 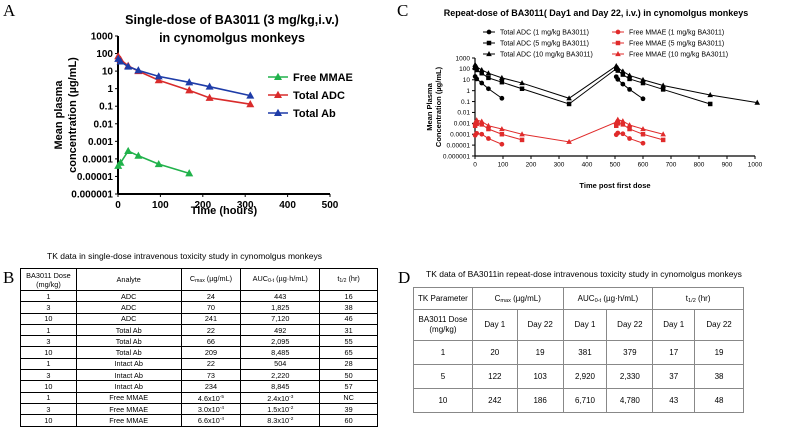 What do you see at coordinates (464, 69) in the screenshot?
I see `chart-c-y-tick-label: 100` at bounding box center [464, 69].